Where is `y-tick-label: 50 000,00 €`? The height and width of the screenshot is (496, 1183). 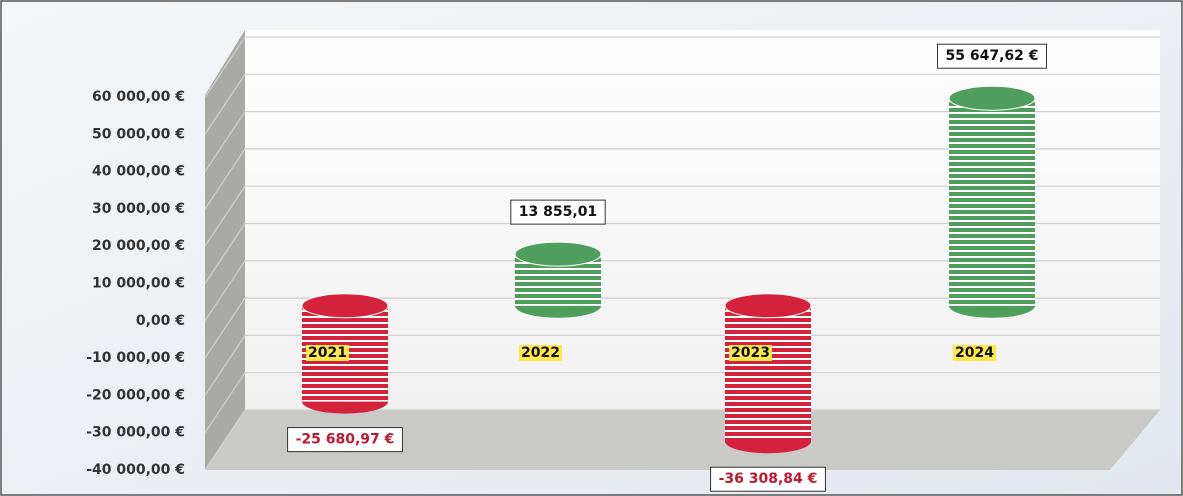
y-tick-label: 50 000,00 € is located at coordinates (138, 134).